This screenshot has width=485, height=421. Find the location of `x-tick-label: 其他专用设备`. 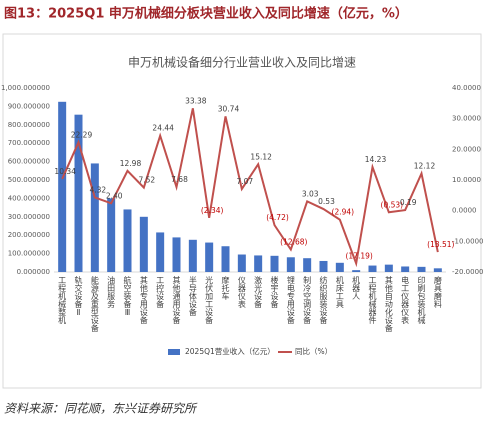

x-tick-label: 其他专用设备 is located at coordinates (143, 300).